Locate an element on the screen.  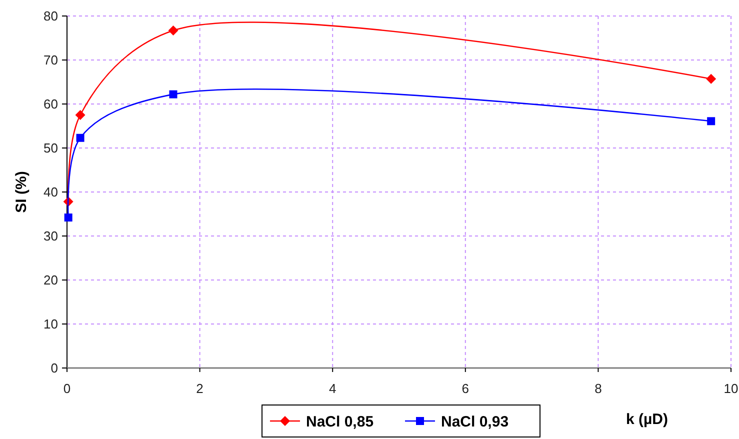
legend-label: NaCl 0,93 is located at coordinates (475, 421).